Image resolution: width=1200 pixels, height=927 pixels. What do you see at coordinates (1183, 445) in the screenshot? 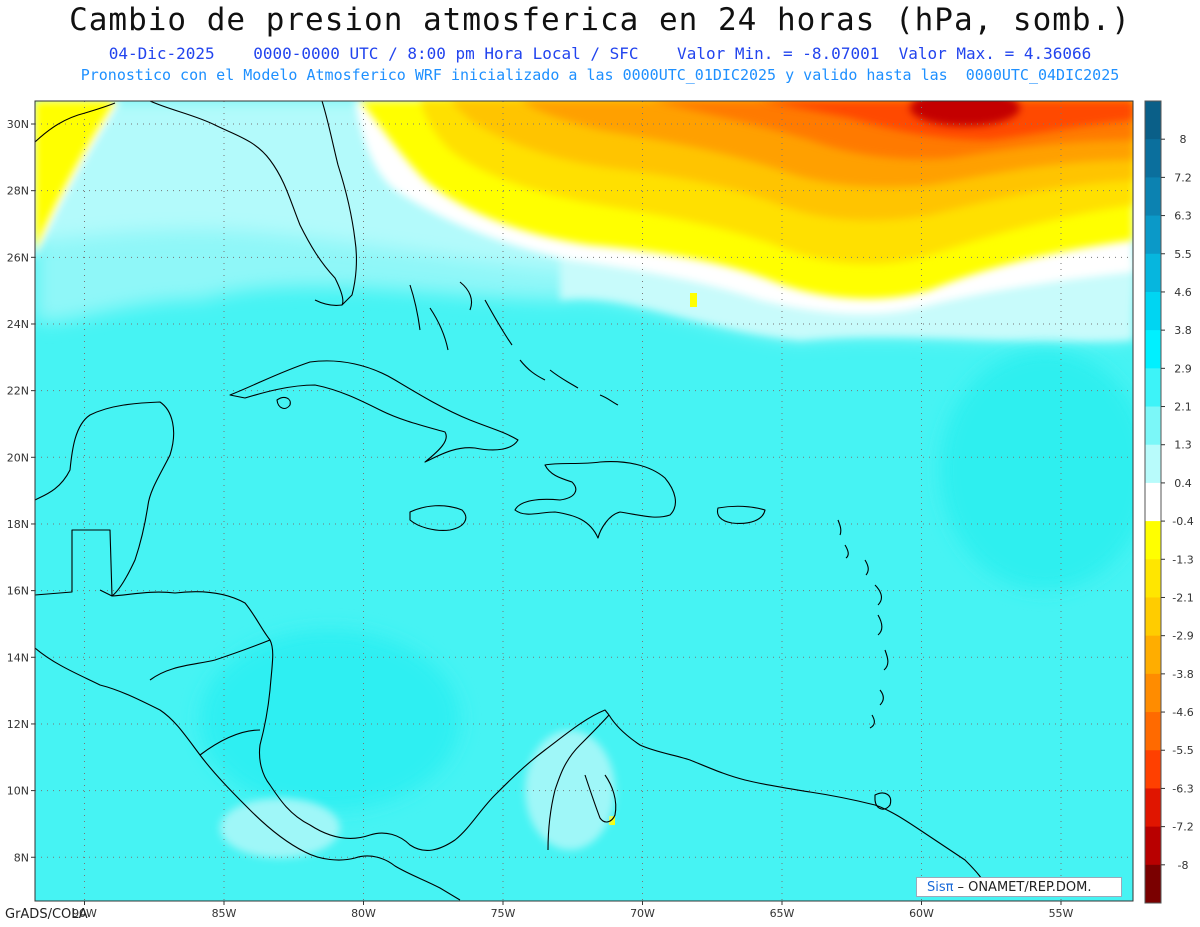
I see `colorbar-label: 1.3` at bounding box center [1183, 445].